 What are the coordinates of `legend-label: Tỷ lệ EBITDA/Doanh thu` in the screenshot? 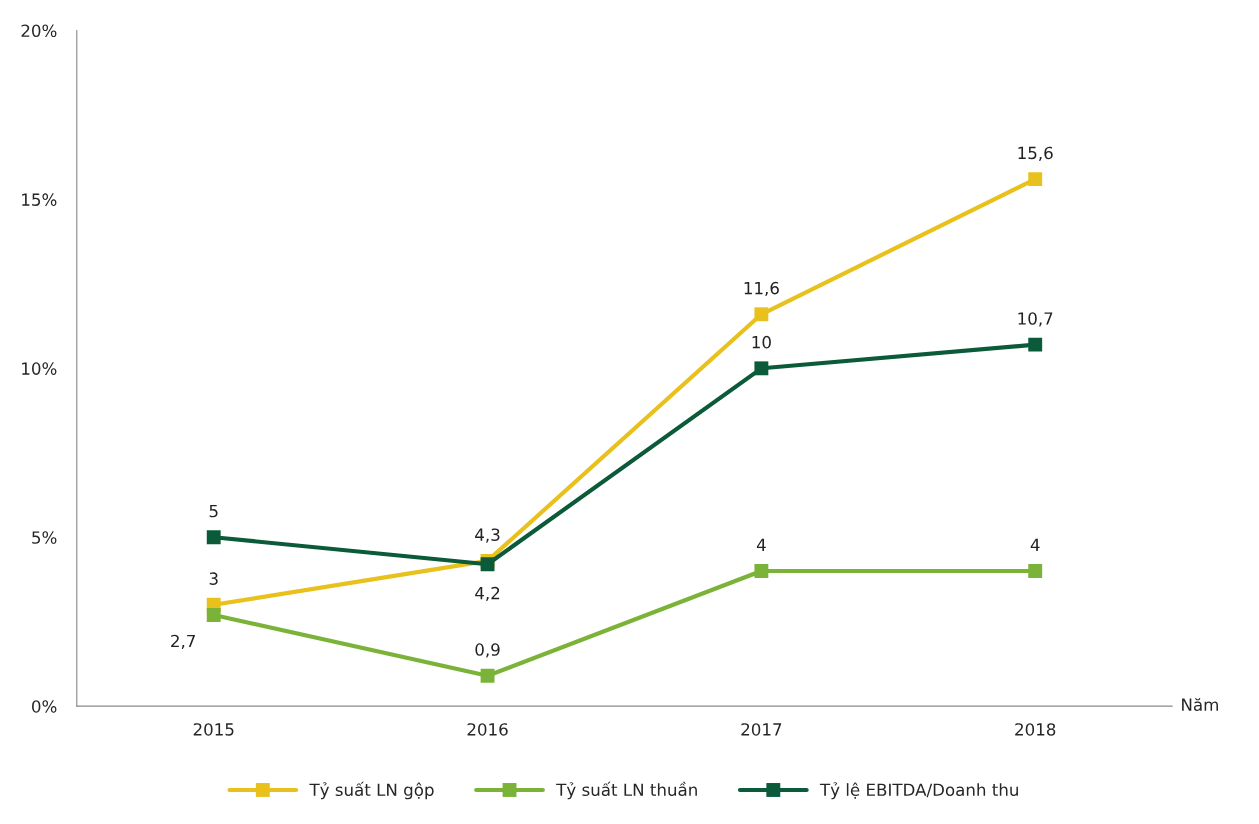 It's located at (918, 791).